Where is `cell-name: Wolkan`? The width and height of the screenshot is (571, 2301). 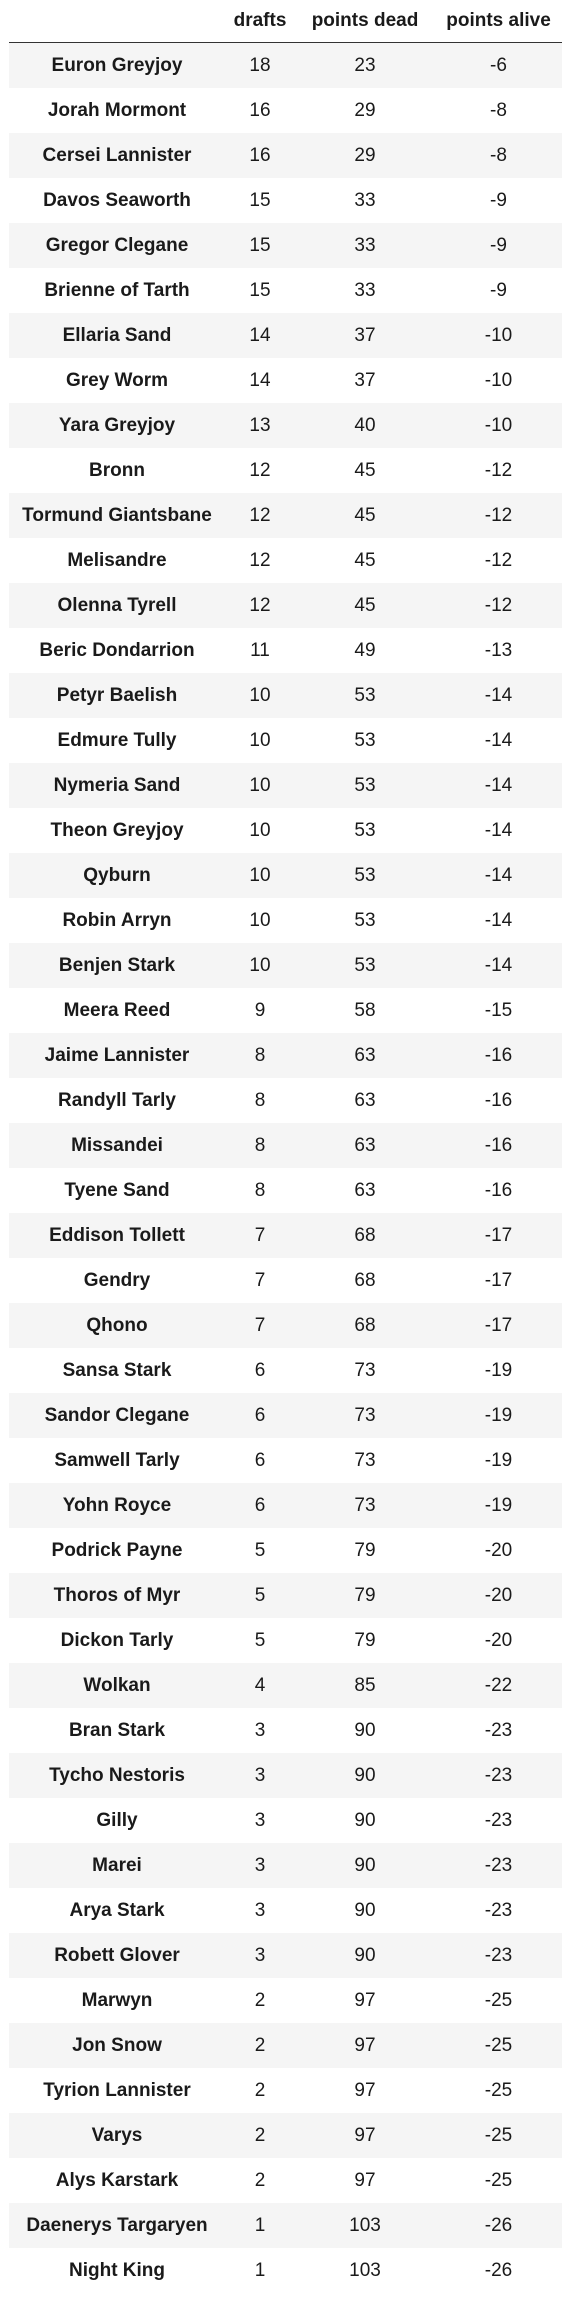
cell-name: Wolkan is located at coordinates (117, 1685).